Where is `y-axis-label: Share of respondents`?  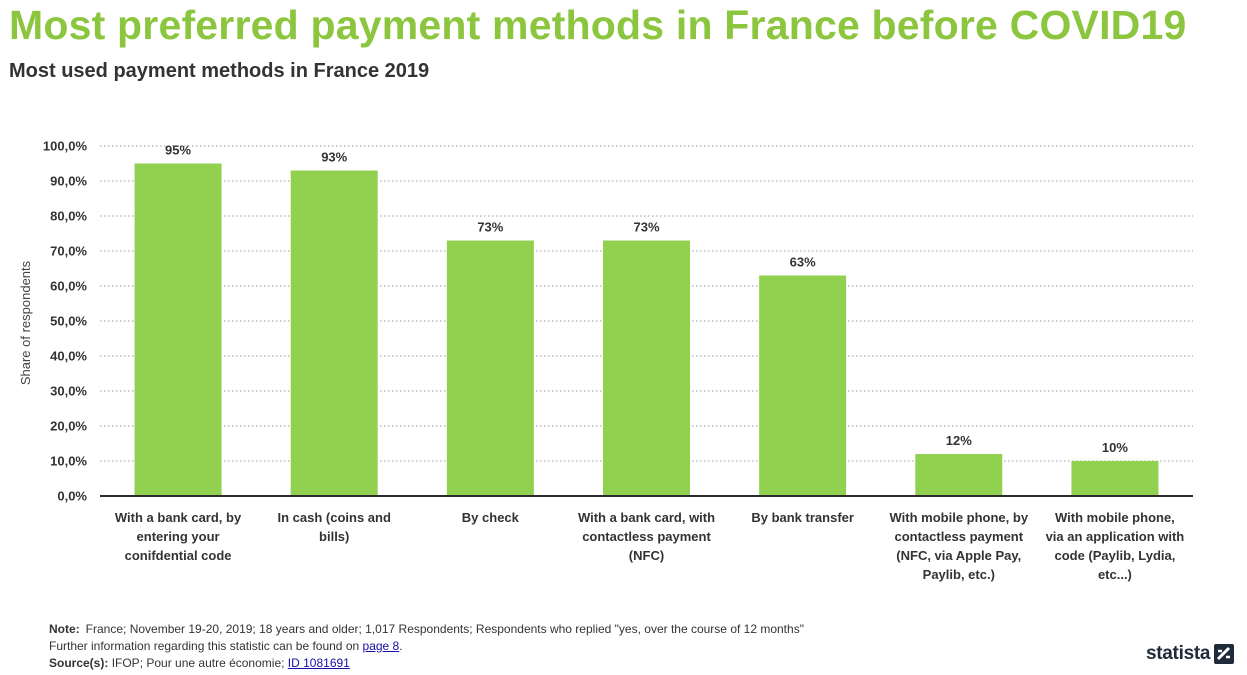 y-axis-label: Share of respondents is located at coordinates (25, 322).